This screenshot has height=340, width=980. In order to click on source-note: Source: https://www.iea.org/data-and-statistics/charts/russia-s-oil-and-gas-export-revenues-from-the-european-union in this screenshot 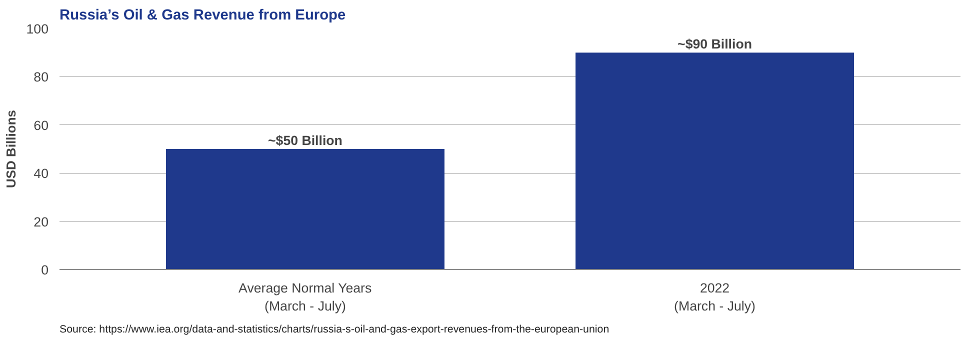, I will do `click(335, 330)`.